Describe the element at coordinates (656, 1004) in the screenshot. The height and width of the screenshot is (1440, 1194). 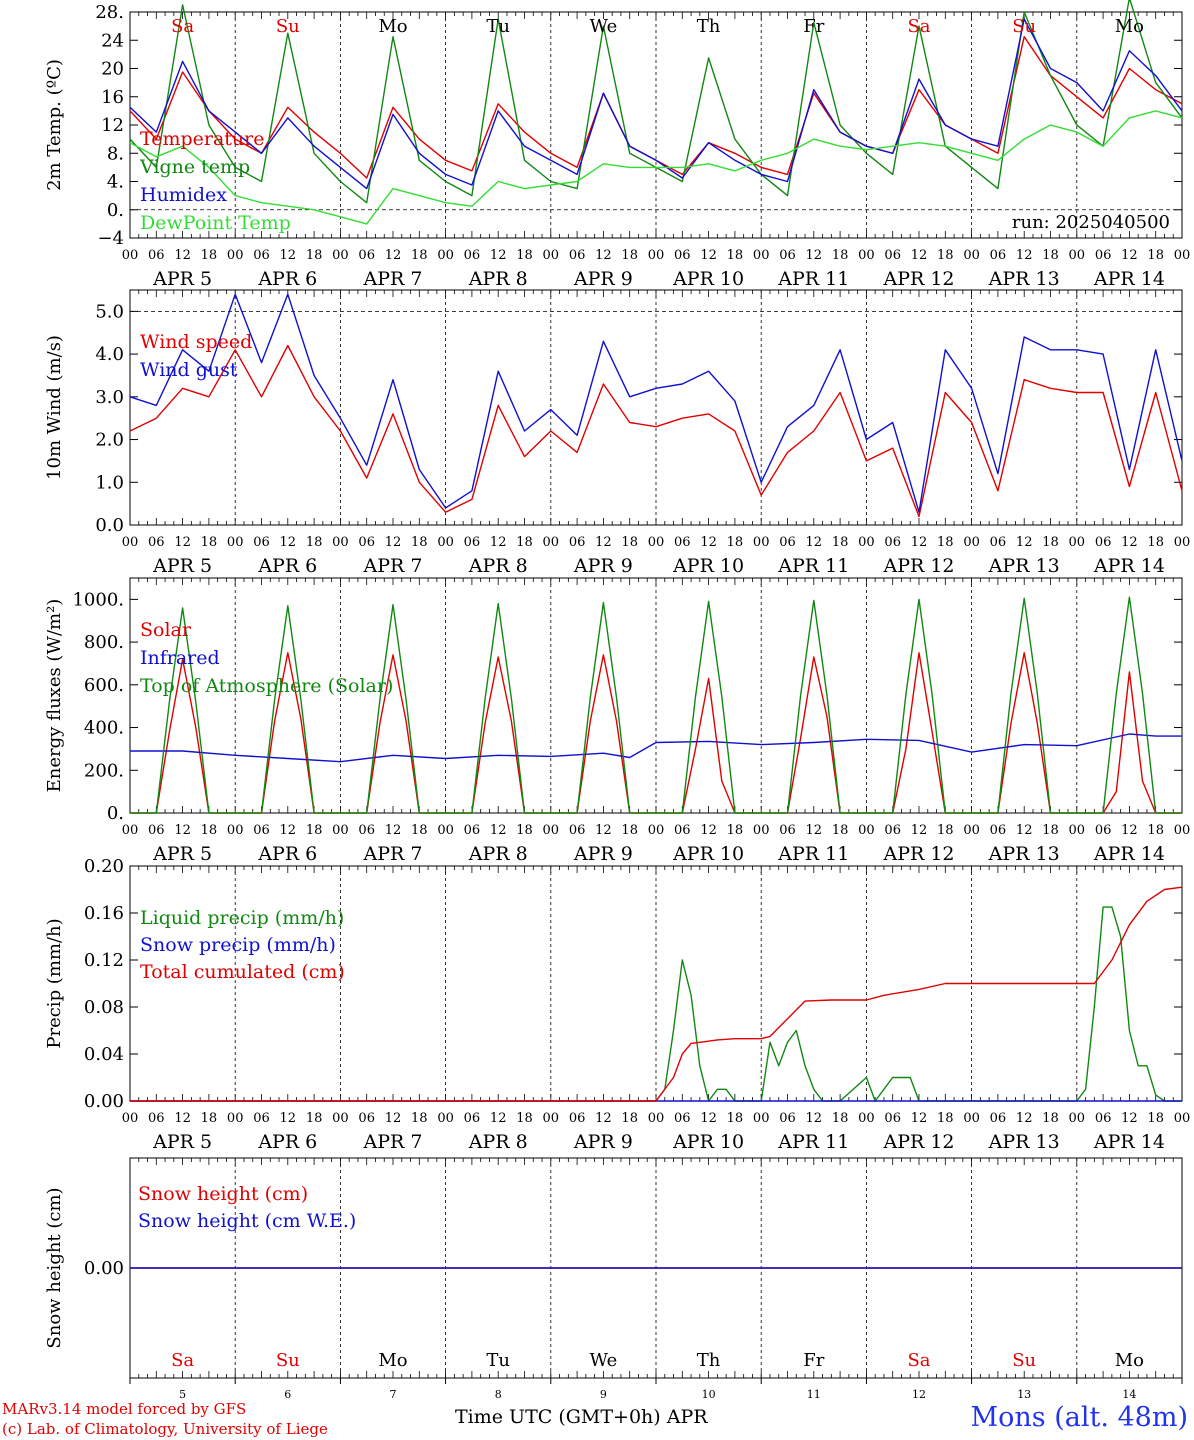
I see `series-liquid-precip-mm-h-` at that location.